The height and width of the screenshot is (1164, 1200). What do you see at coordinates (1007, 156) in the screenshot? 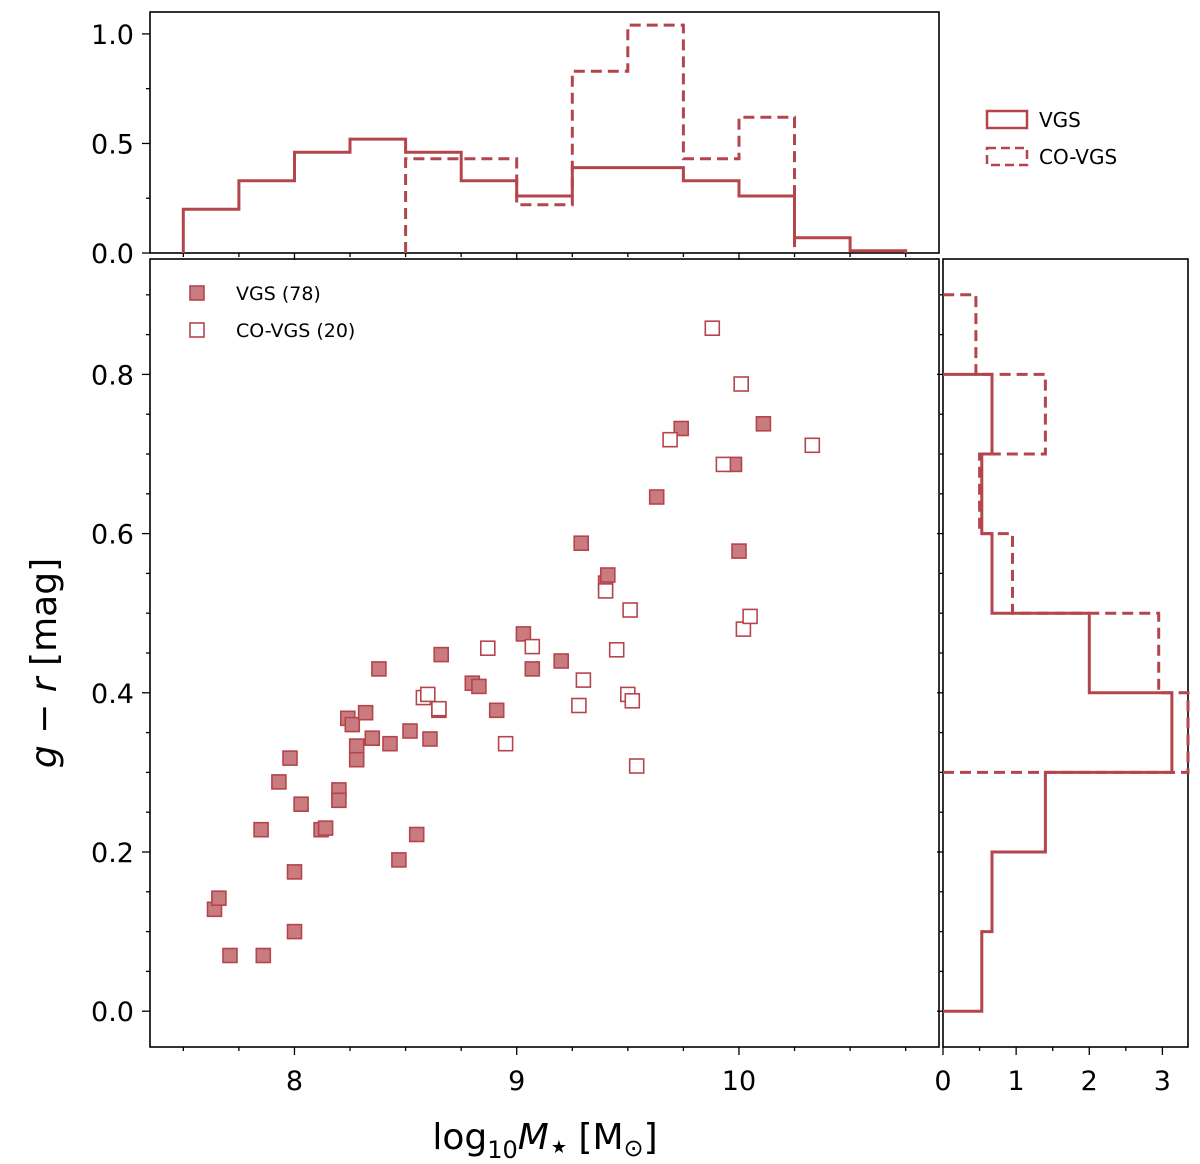
I see `legend-swatch-co-vgs` at bounding box center [1007, 156].